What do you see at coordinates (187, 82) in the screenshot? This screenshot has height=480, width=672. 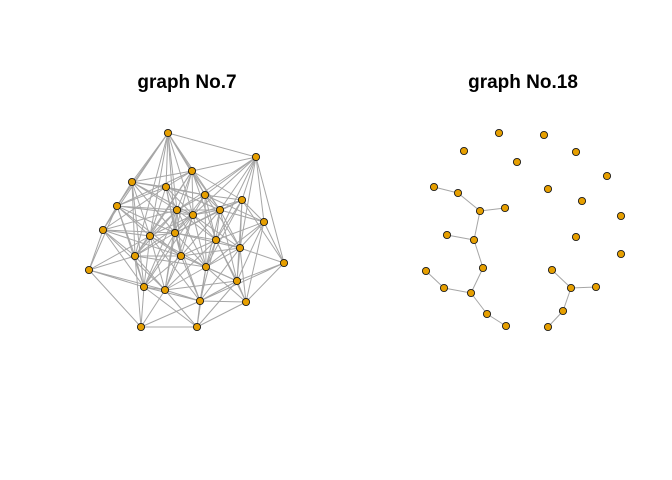 I see `graph-left-title: graph No.7` at bounding box center [187, 82].